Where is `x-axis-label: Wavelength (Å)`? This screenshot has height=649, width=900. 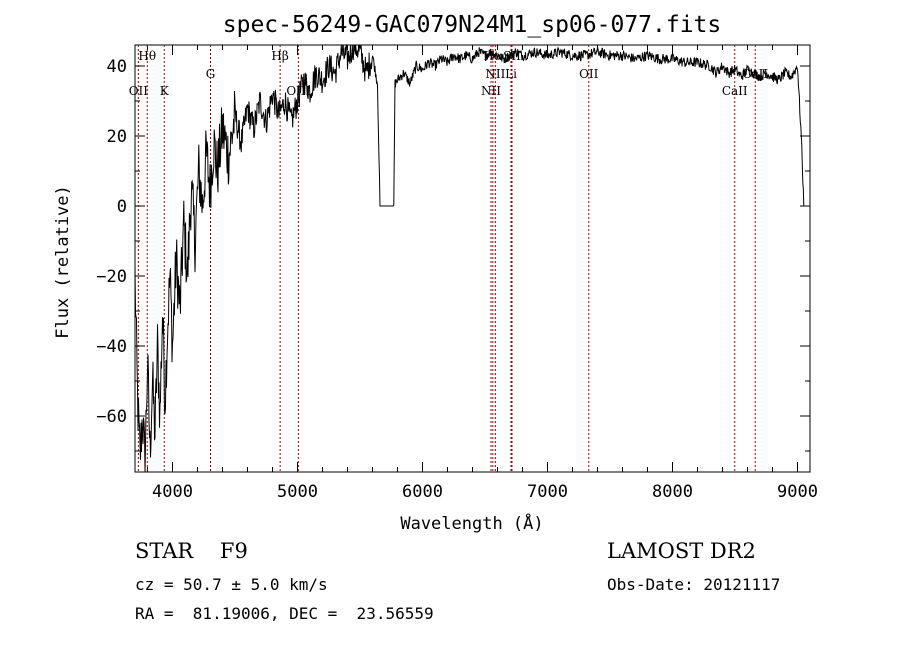
x-axis-label: Wavelength (Å) is located at coordinates (471, 523).